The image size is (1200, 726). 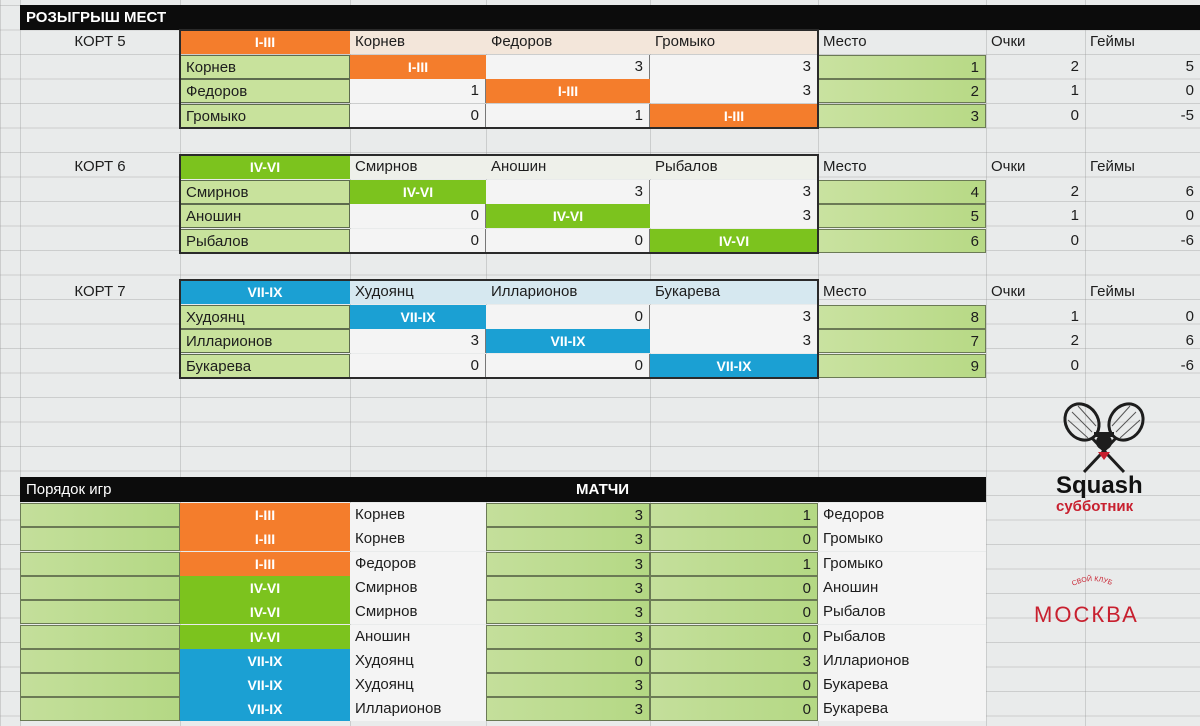 I want to click on match-player-2: Рыбалов, so click(x=902, y=636).